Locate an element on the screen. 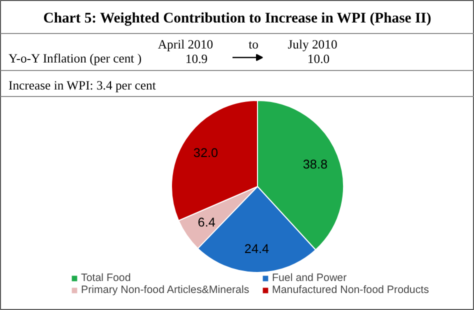  text: Increase in WPI: 3.4 per cent is located at coordinates (82, 85).